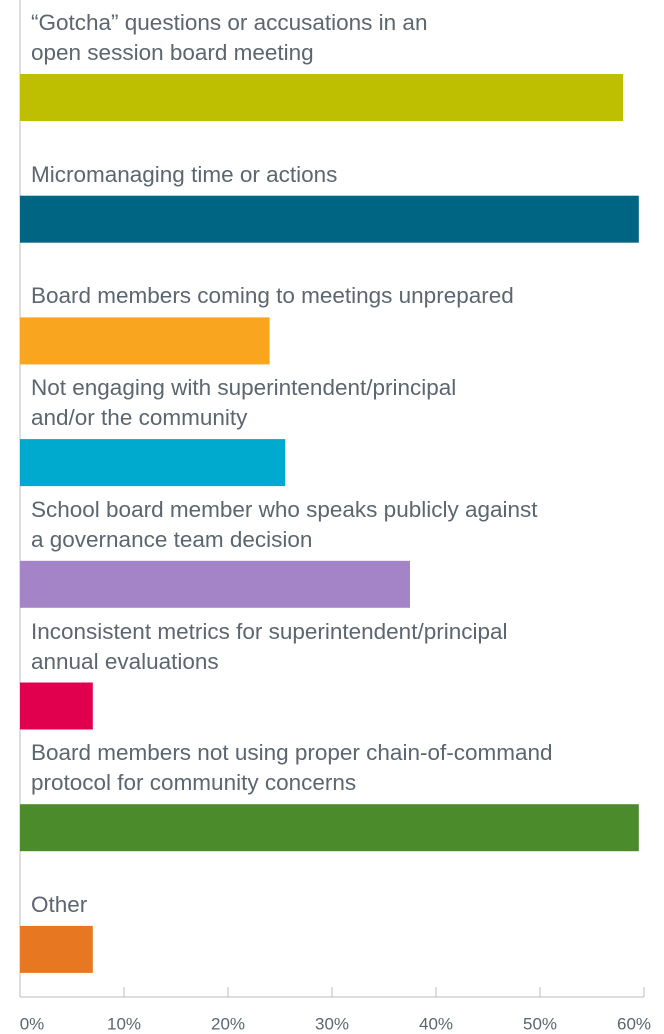 The width and height of the screenshot is (664, 1034). What do you see at coordinates (436, 1023) in the screenshot?
I see `x-tick-label: 40%` at bounding box center [436, 1023].